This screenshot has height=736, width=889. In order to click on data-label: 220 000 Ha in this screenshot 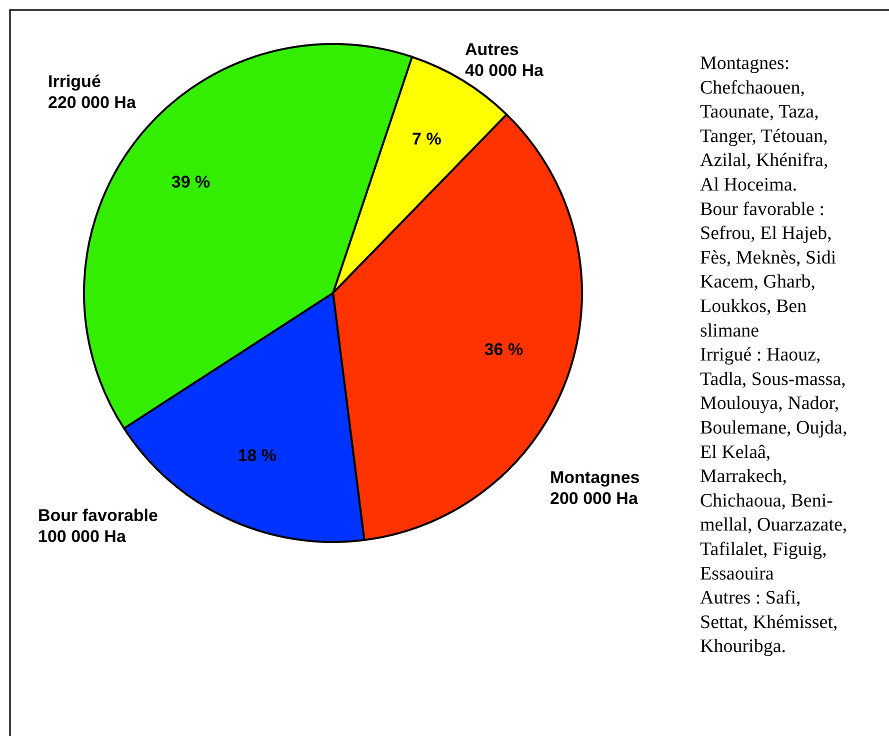, I will do `click(92, 102)`.